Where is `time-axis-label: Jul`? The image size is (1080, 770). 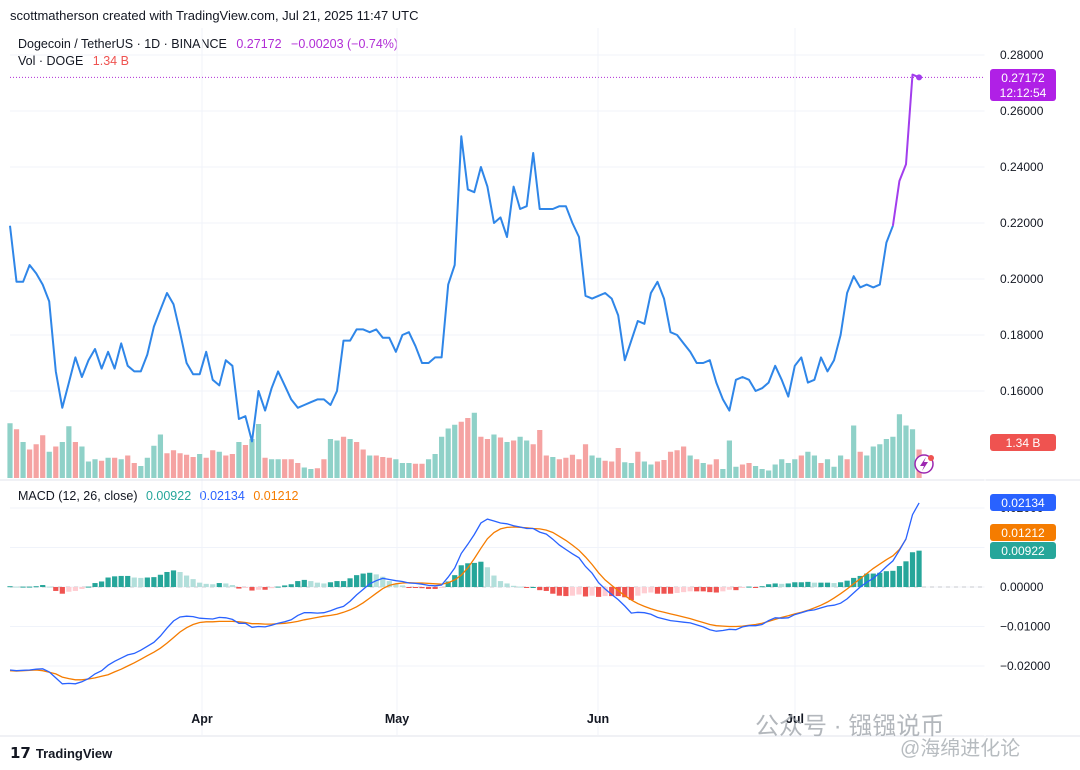
time-axis-label: Jul is located at coordinates (795, 719).